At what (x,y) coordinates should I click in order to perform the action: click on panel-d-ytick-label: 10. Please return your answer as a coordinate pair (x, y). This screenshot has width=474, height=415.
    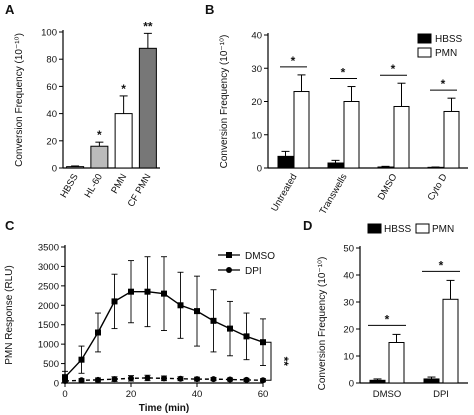
    Looking at the image, I should click on (348, 357).